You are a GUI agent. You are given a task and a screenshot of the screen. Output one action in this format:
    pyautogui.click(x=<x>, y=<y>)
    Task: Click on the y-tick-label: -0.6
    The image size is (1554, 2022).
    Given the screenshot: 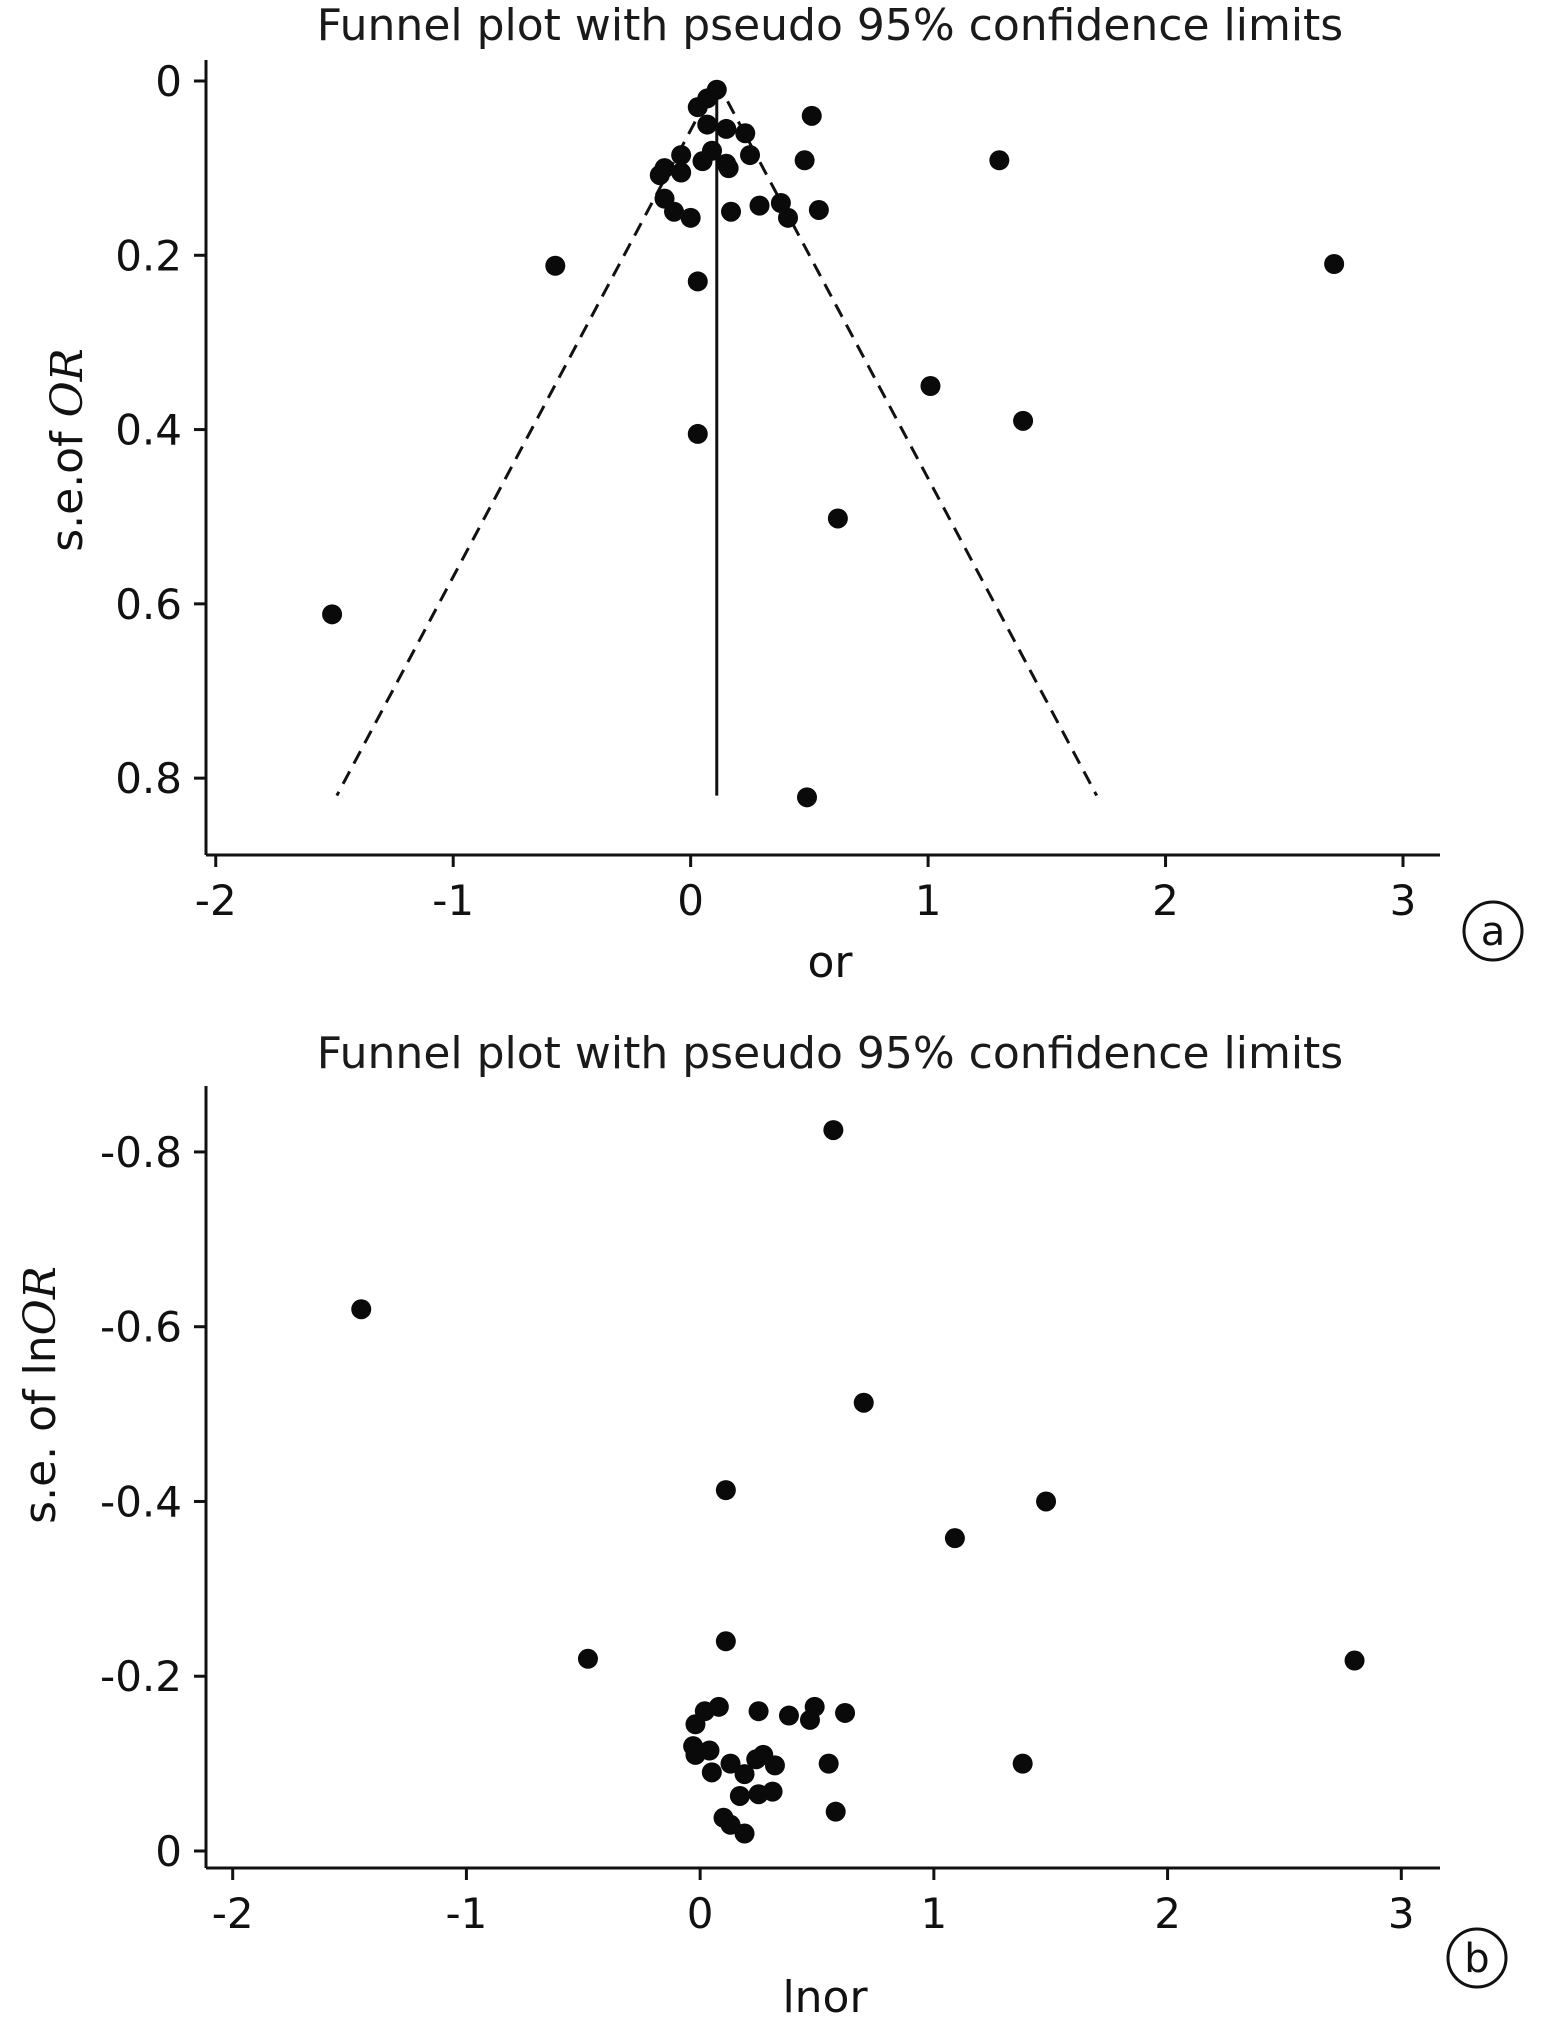 What is the action you would take?
    pyautogui.click(x=141, y=1327)
    